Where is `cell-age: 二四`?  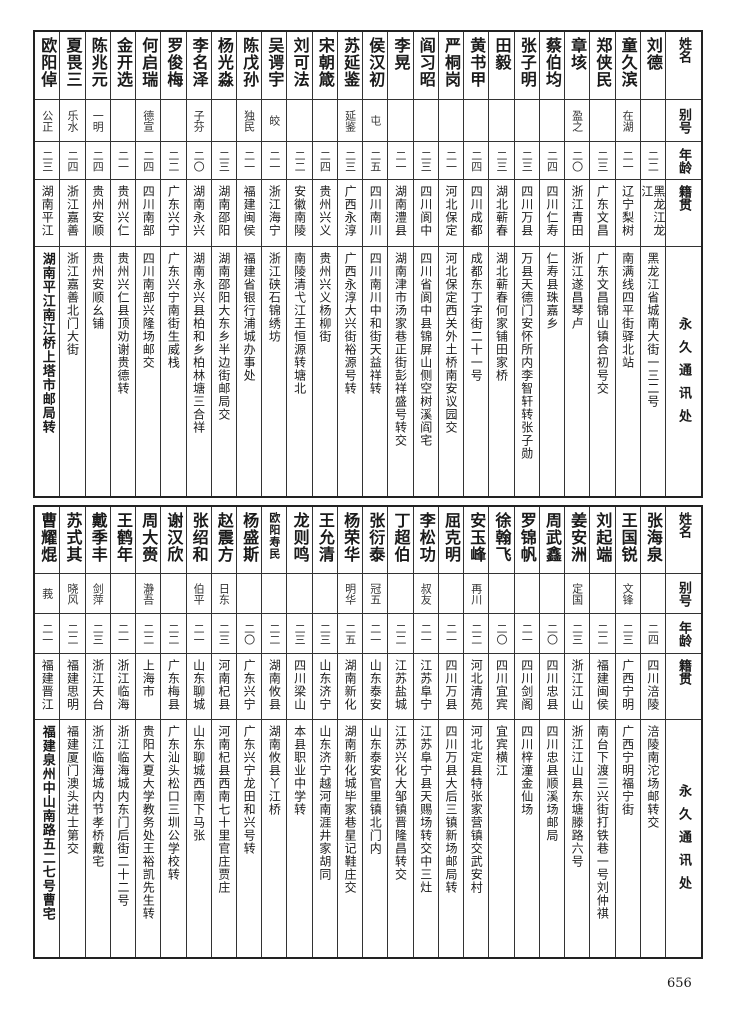
cell-age: 二四 is located at coordinates (476, 161).